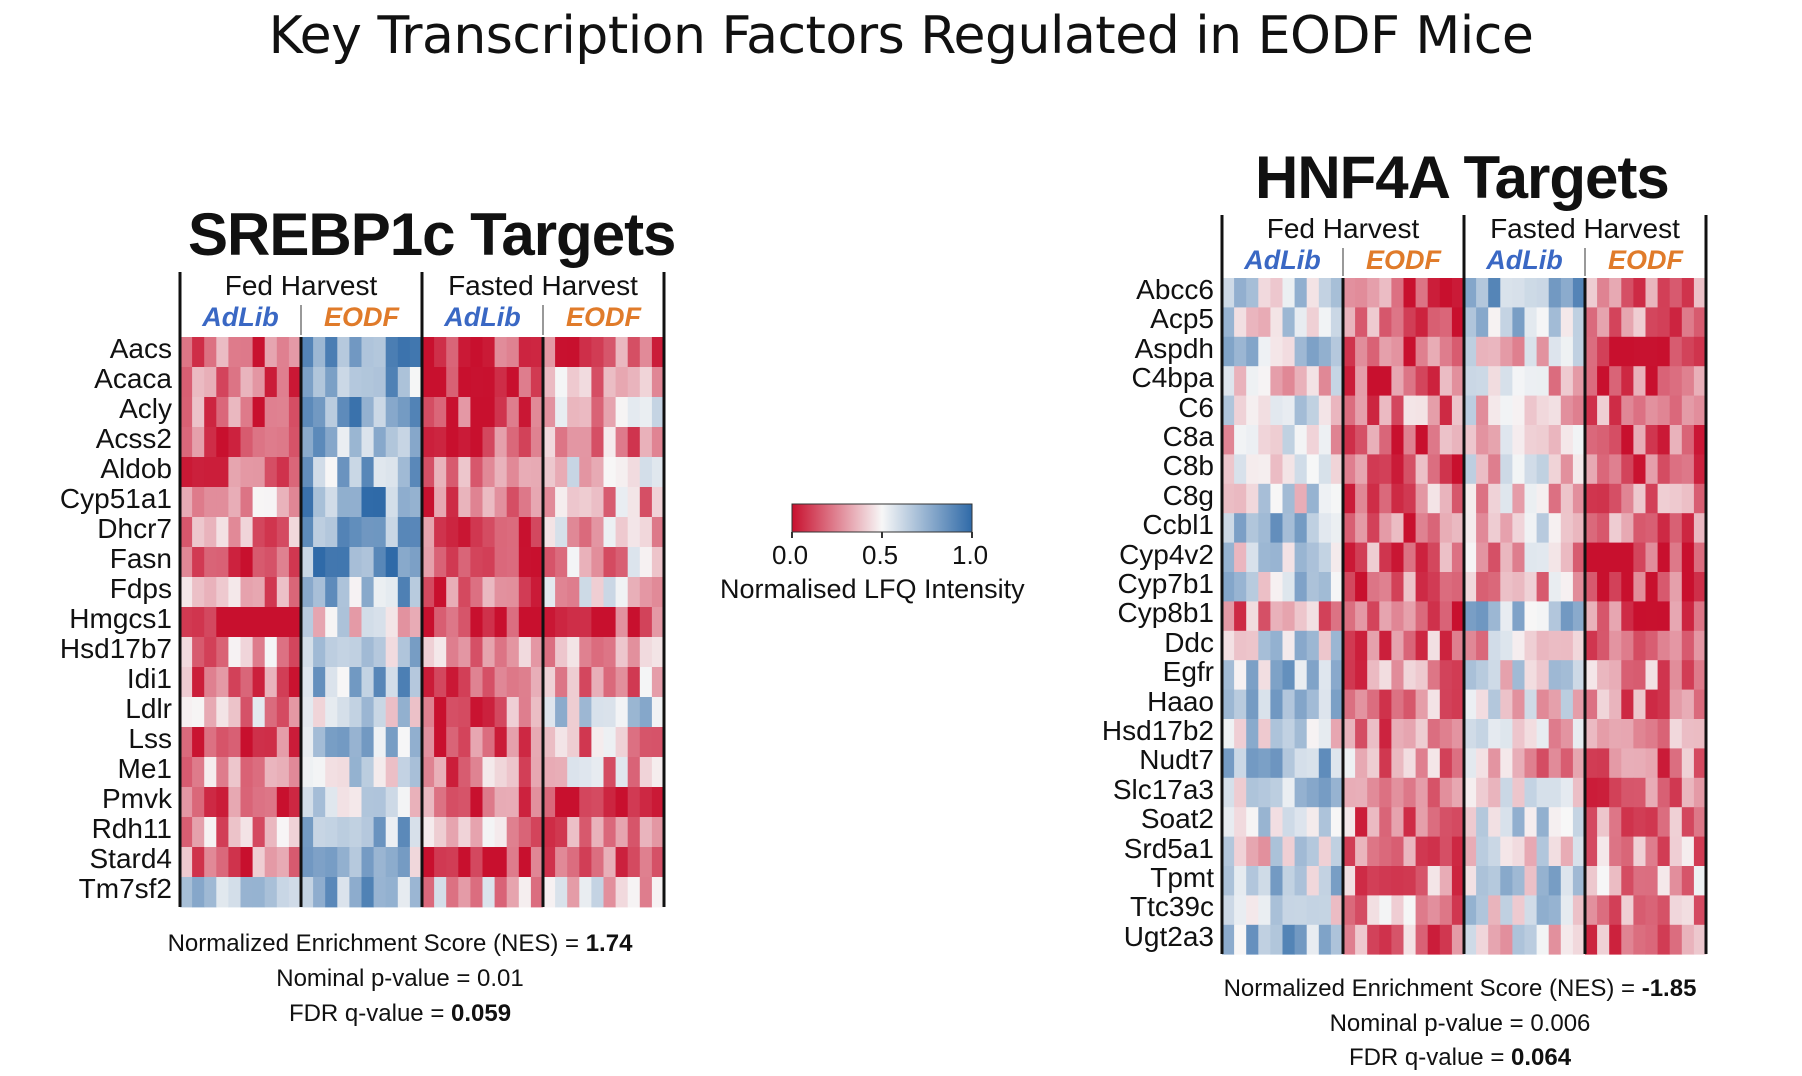  I want to click on hnf4a-fasted-harvest-label: Fasted Harvest, so click(1585, 228).